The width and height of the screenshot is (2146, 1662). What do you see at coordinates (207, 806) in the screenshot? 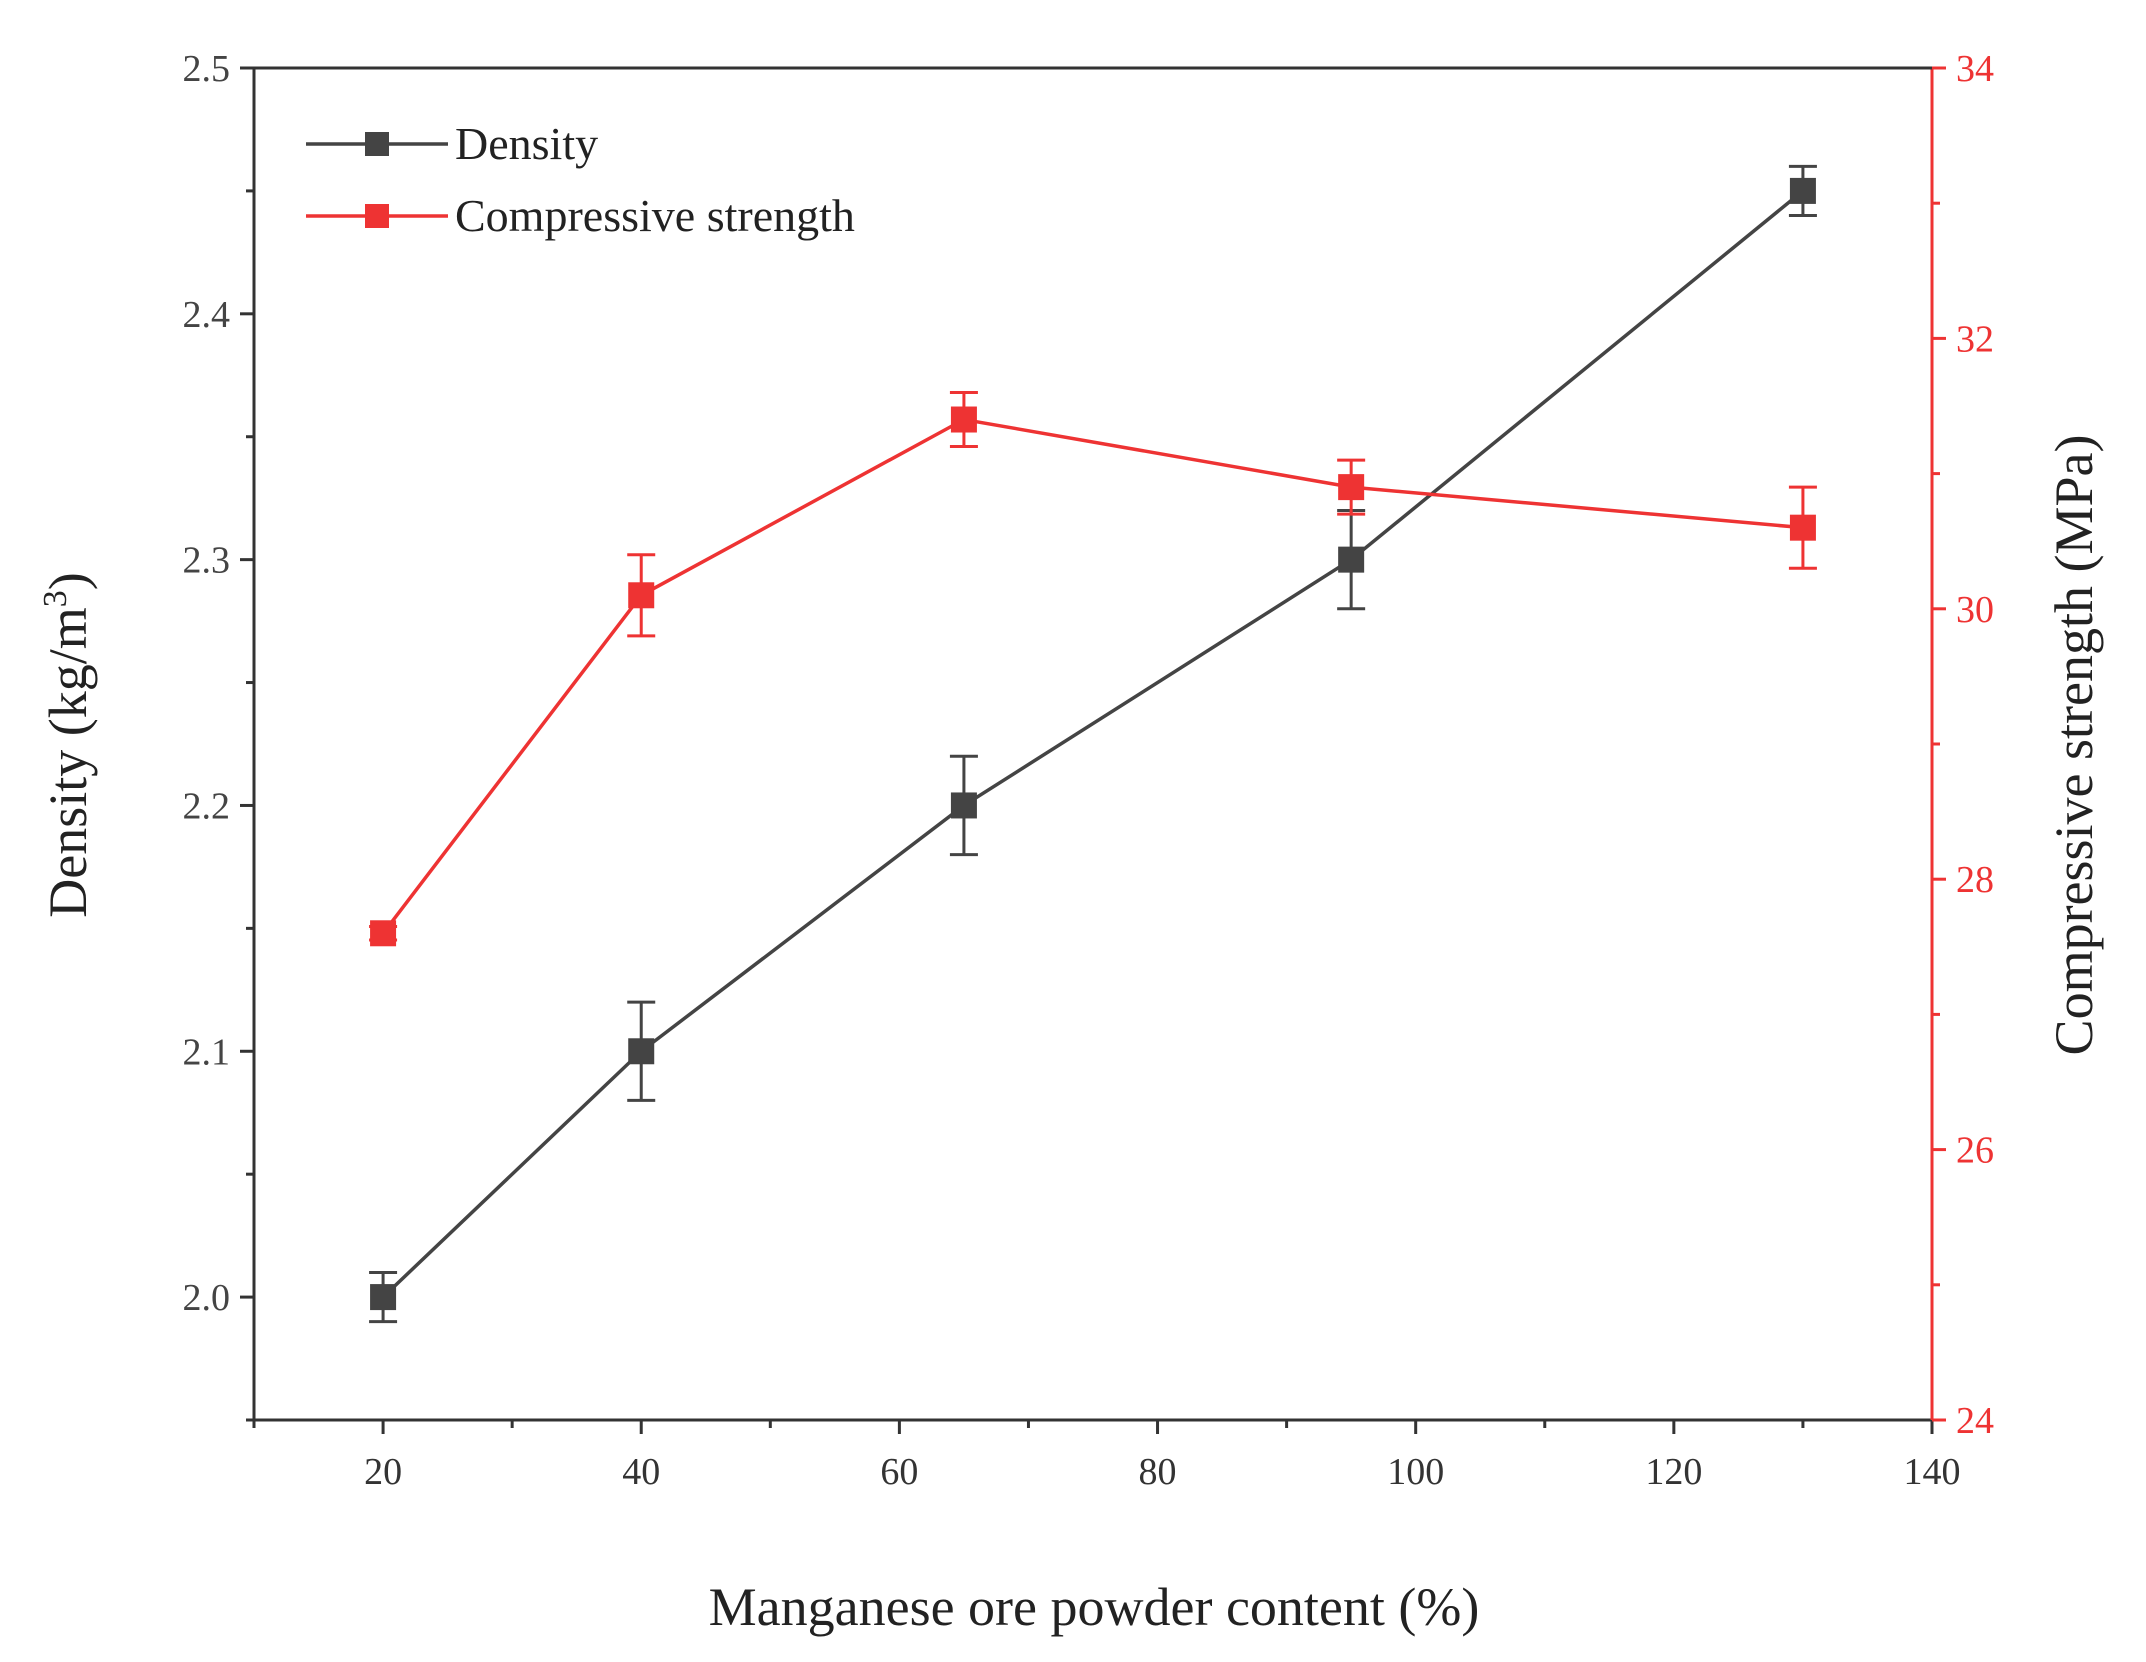
I see `y-left-tick-label: 2.2` at bounding box center [207, 806].